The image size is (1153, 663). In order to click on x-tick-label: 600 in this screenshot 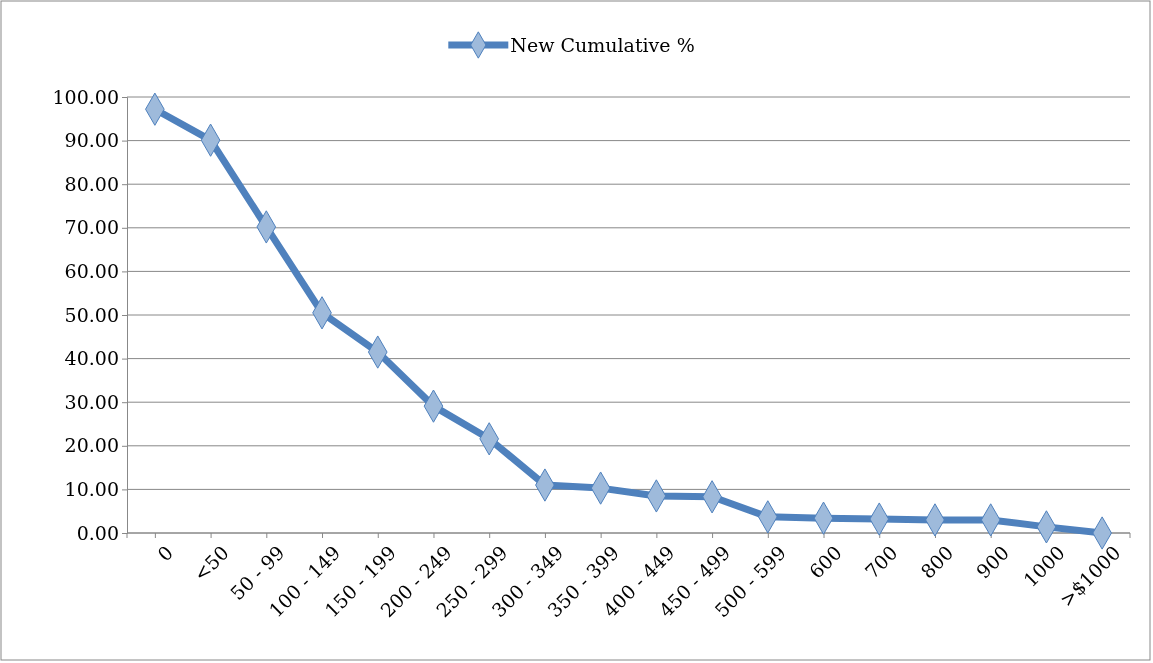, I will do `click(825, 562)`.